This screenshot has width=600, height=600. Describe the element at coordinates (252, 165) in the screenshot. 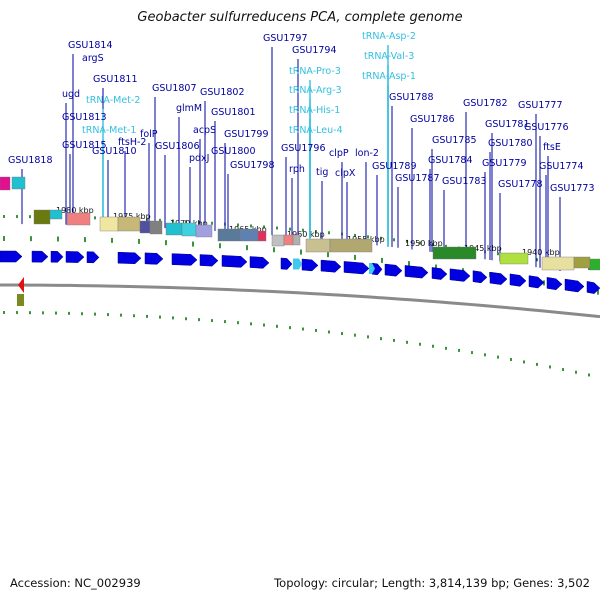

I see `gene-label: GSU1798` at that location.